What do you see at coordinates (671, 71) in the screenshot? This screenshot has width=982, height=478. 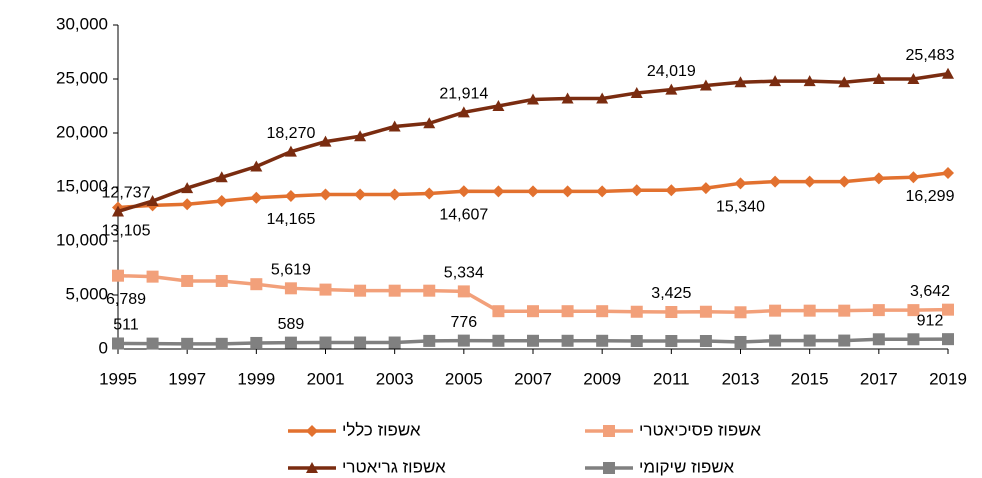 I see `value-label: 24,019` at bounding box center [671, 71].